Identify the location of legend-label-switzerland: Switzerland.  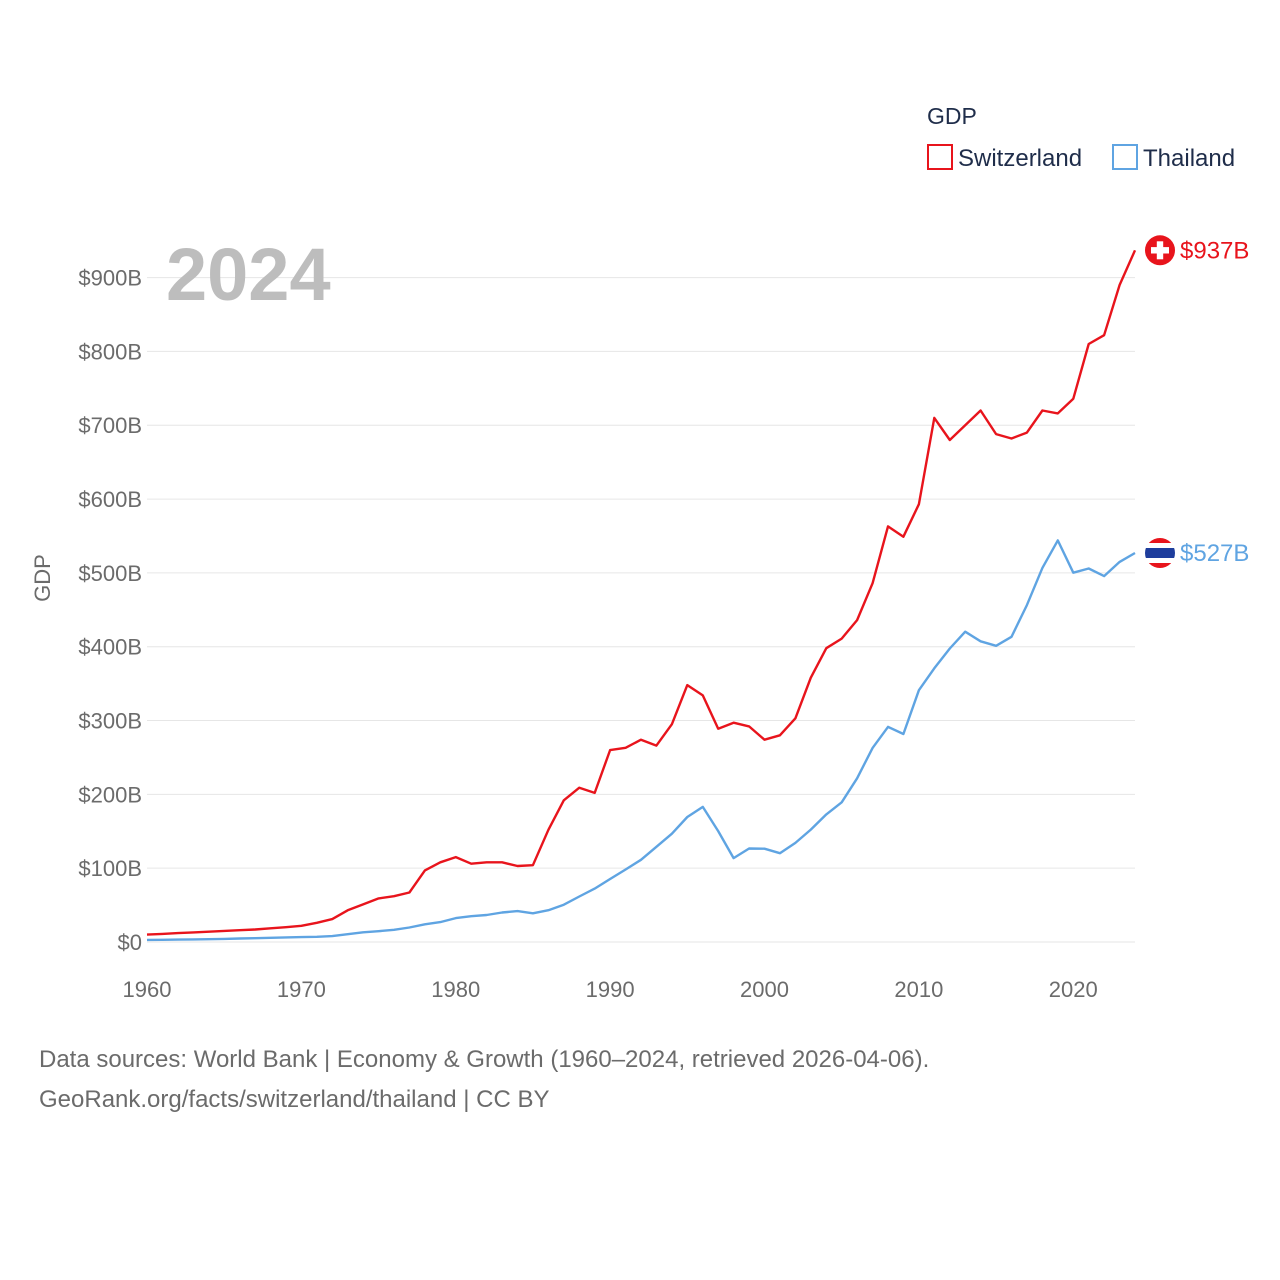
(1020, 158).